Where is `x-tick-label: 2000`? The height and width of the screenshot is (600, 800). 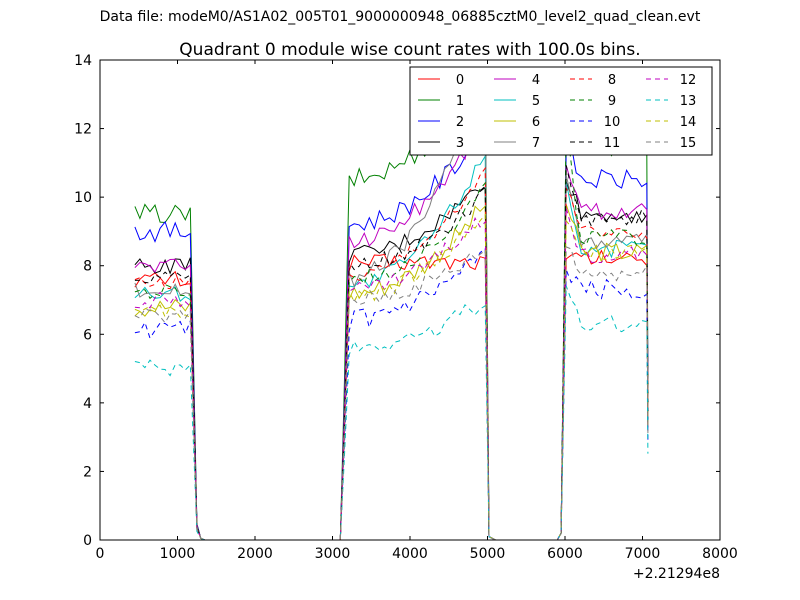
x-tick-label: 2000 is located at coordinates (255, 554).